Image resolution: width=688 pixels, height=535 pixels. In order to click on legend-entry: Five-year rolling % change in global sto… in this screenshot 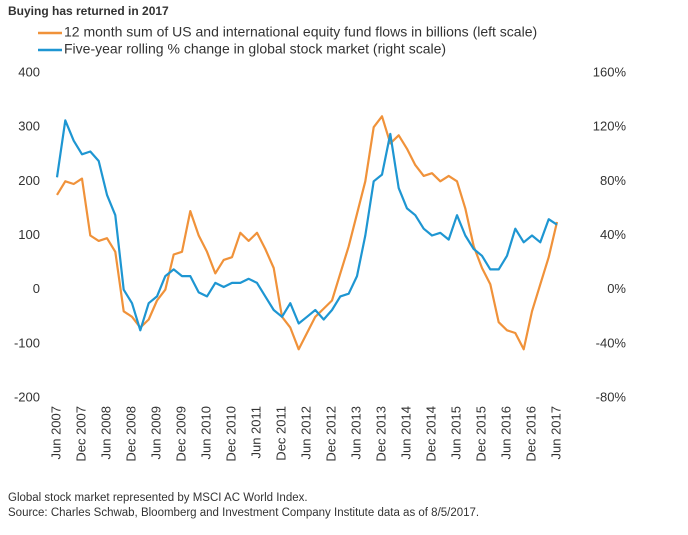, I will do `click(255, 49)`.